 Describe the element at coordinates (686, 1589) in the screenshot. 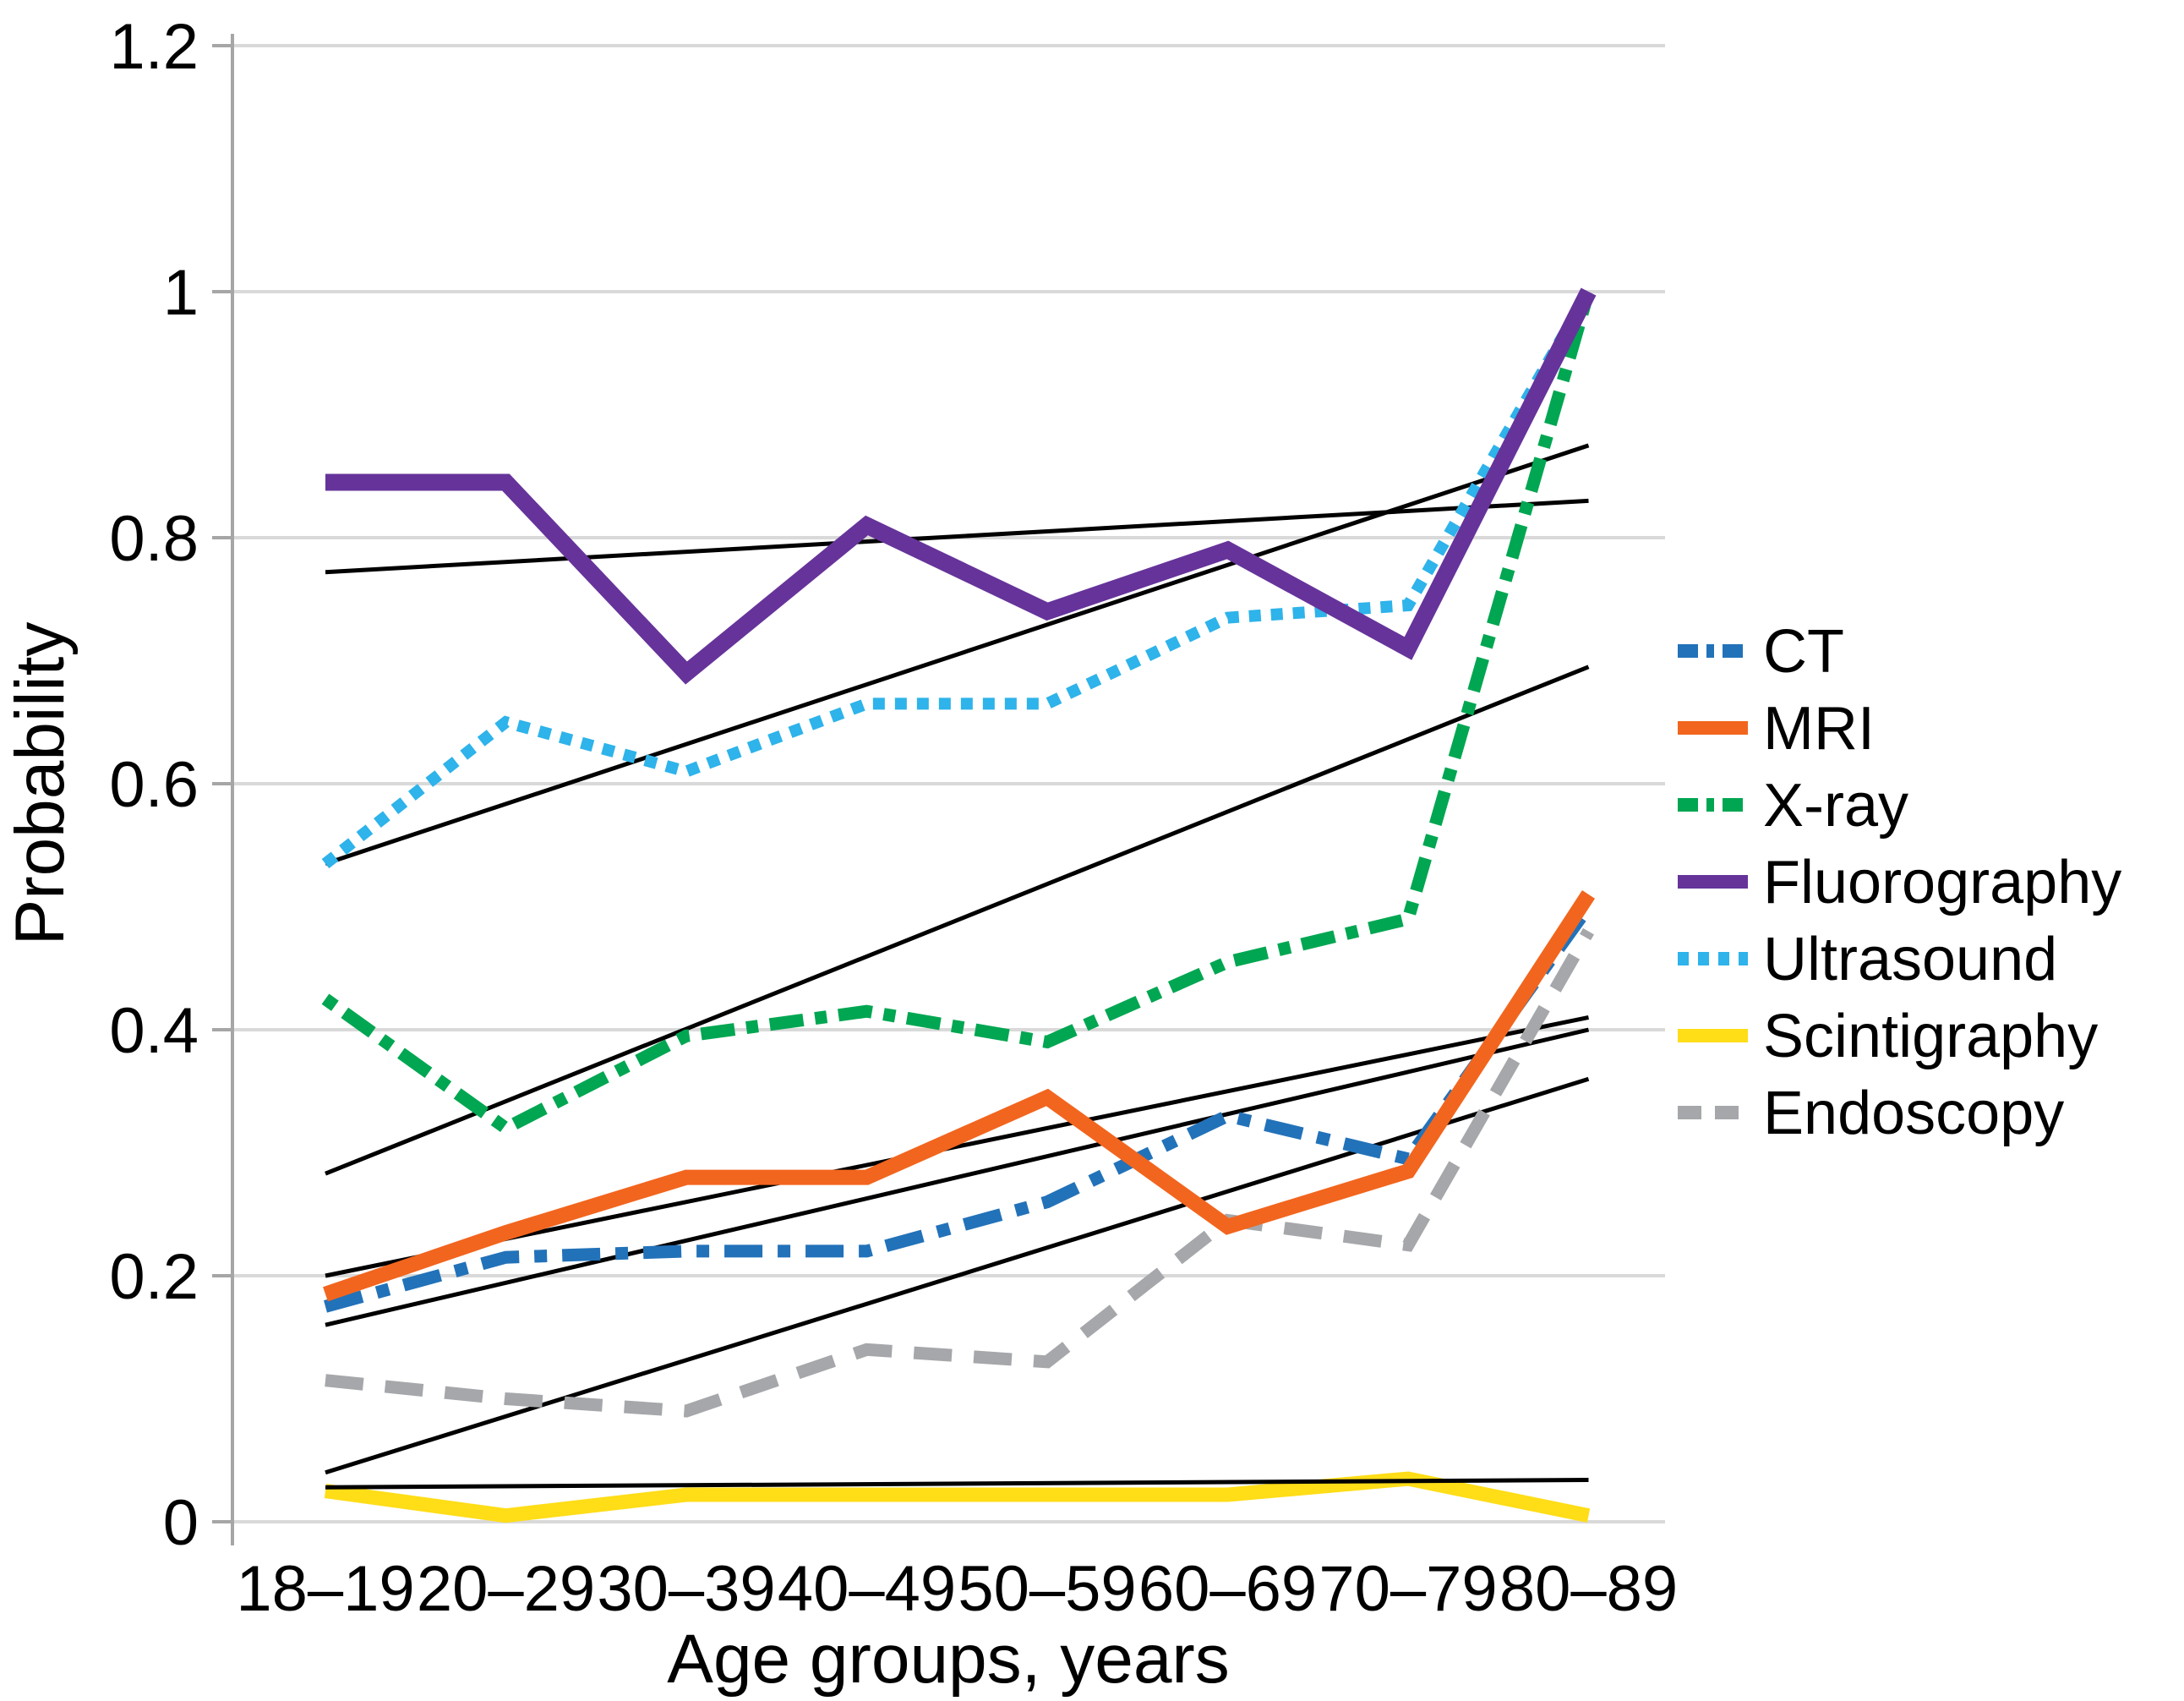

I see `x-tick-label: 30–39` at that location.